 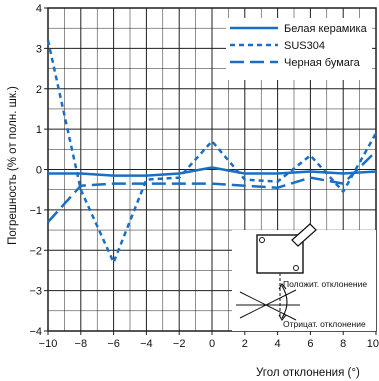 I want to click on legend: Белая керамика SUS304 Черная бумага, so click(x=299, y=49).